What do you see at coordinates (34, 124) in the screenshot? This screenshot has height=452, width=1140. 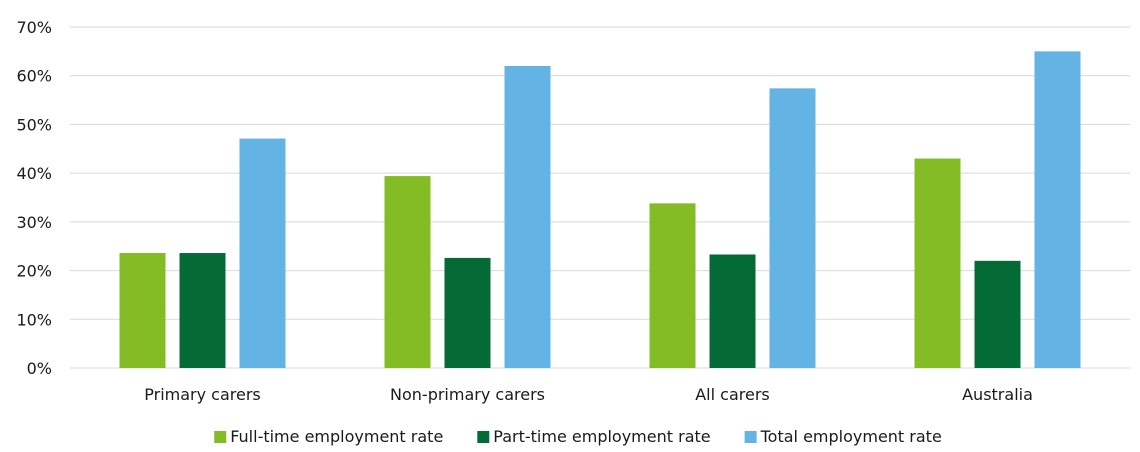 I see `y-tick-label: 50%` at bounding box center [34, 124].